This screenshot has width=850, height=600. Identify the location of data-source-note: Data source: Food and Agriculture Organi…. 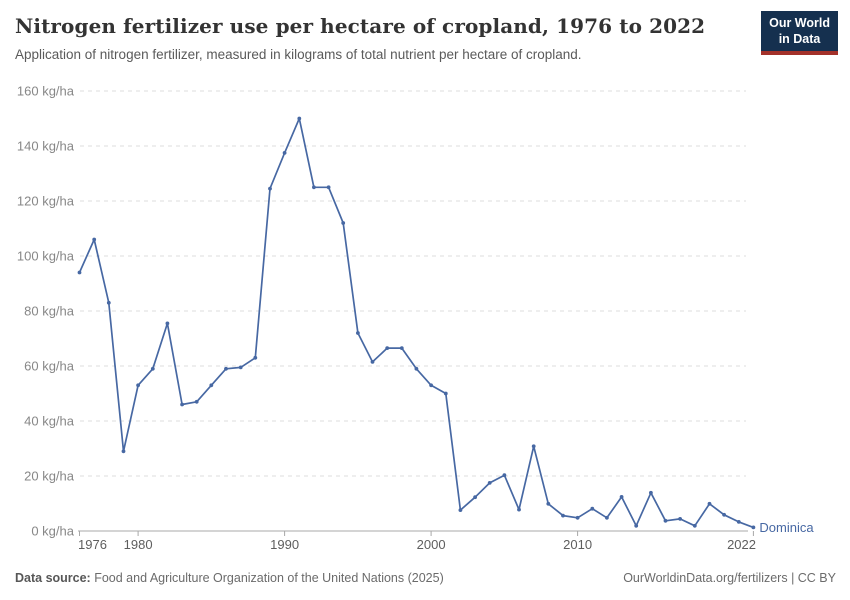
(229, 578).